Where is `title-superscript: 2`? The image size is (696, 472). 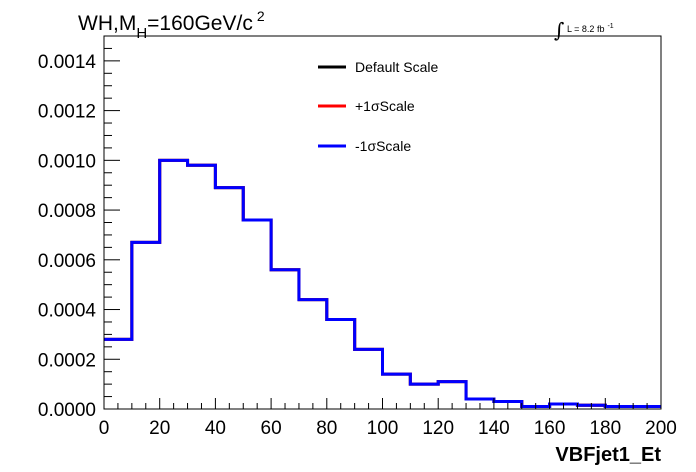
title-superscript: 2 is located at coordinates (261, 16).